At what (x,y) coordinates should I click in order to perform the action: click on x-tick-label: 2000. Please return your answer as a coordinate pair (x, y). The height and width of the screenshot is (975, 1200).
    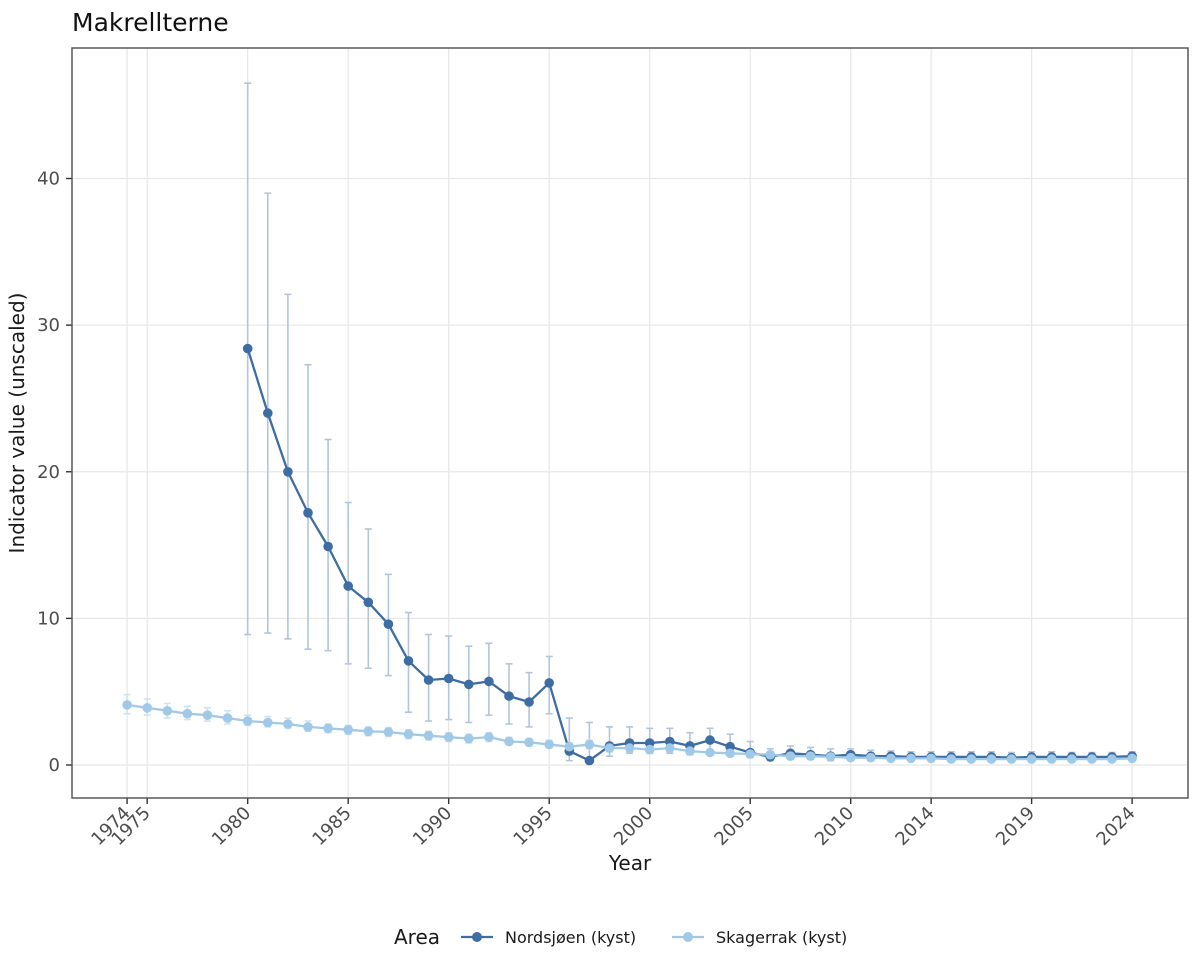
    Looking at the image, I should click on (633, 826).